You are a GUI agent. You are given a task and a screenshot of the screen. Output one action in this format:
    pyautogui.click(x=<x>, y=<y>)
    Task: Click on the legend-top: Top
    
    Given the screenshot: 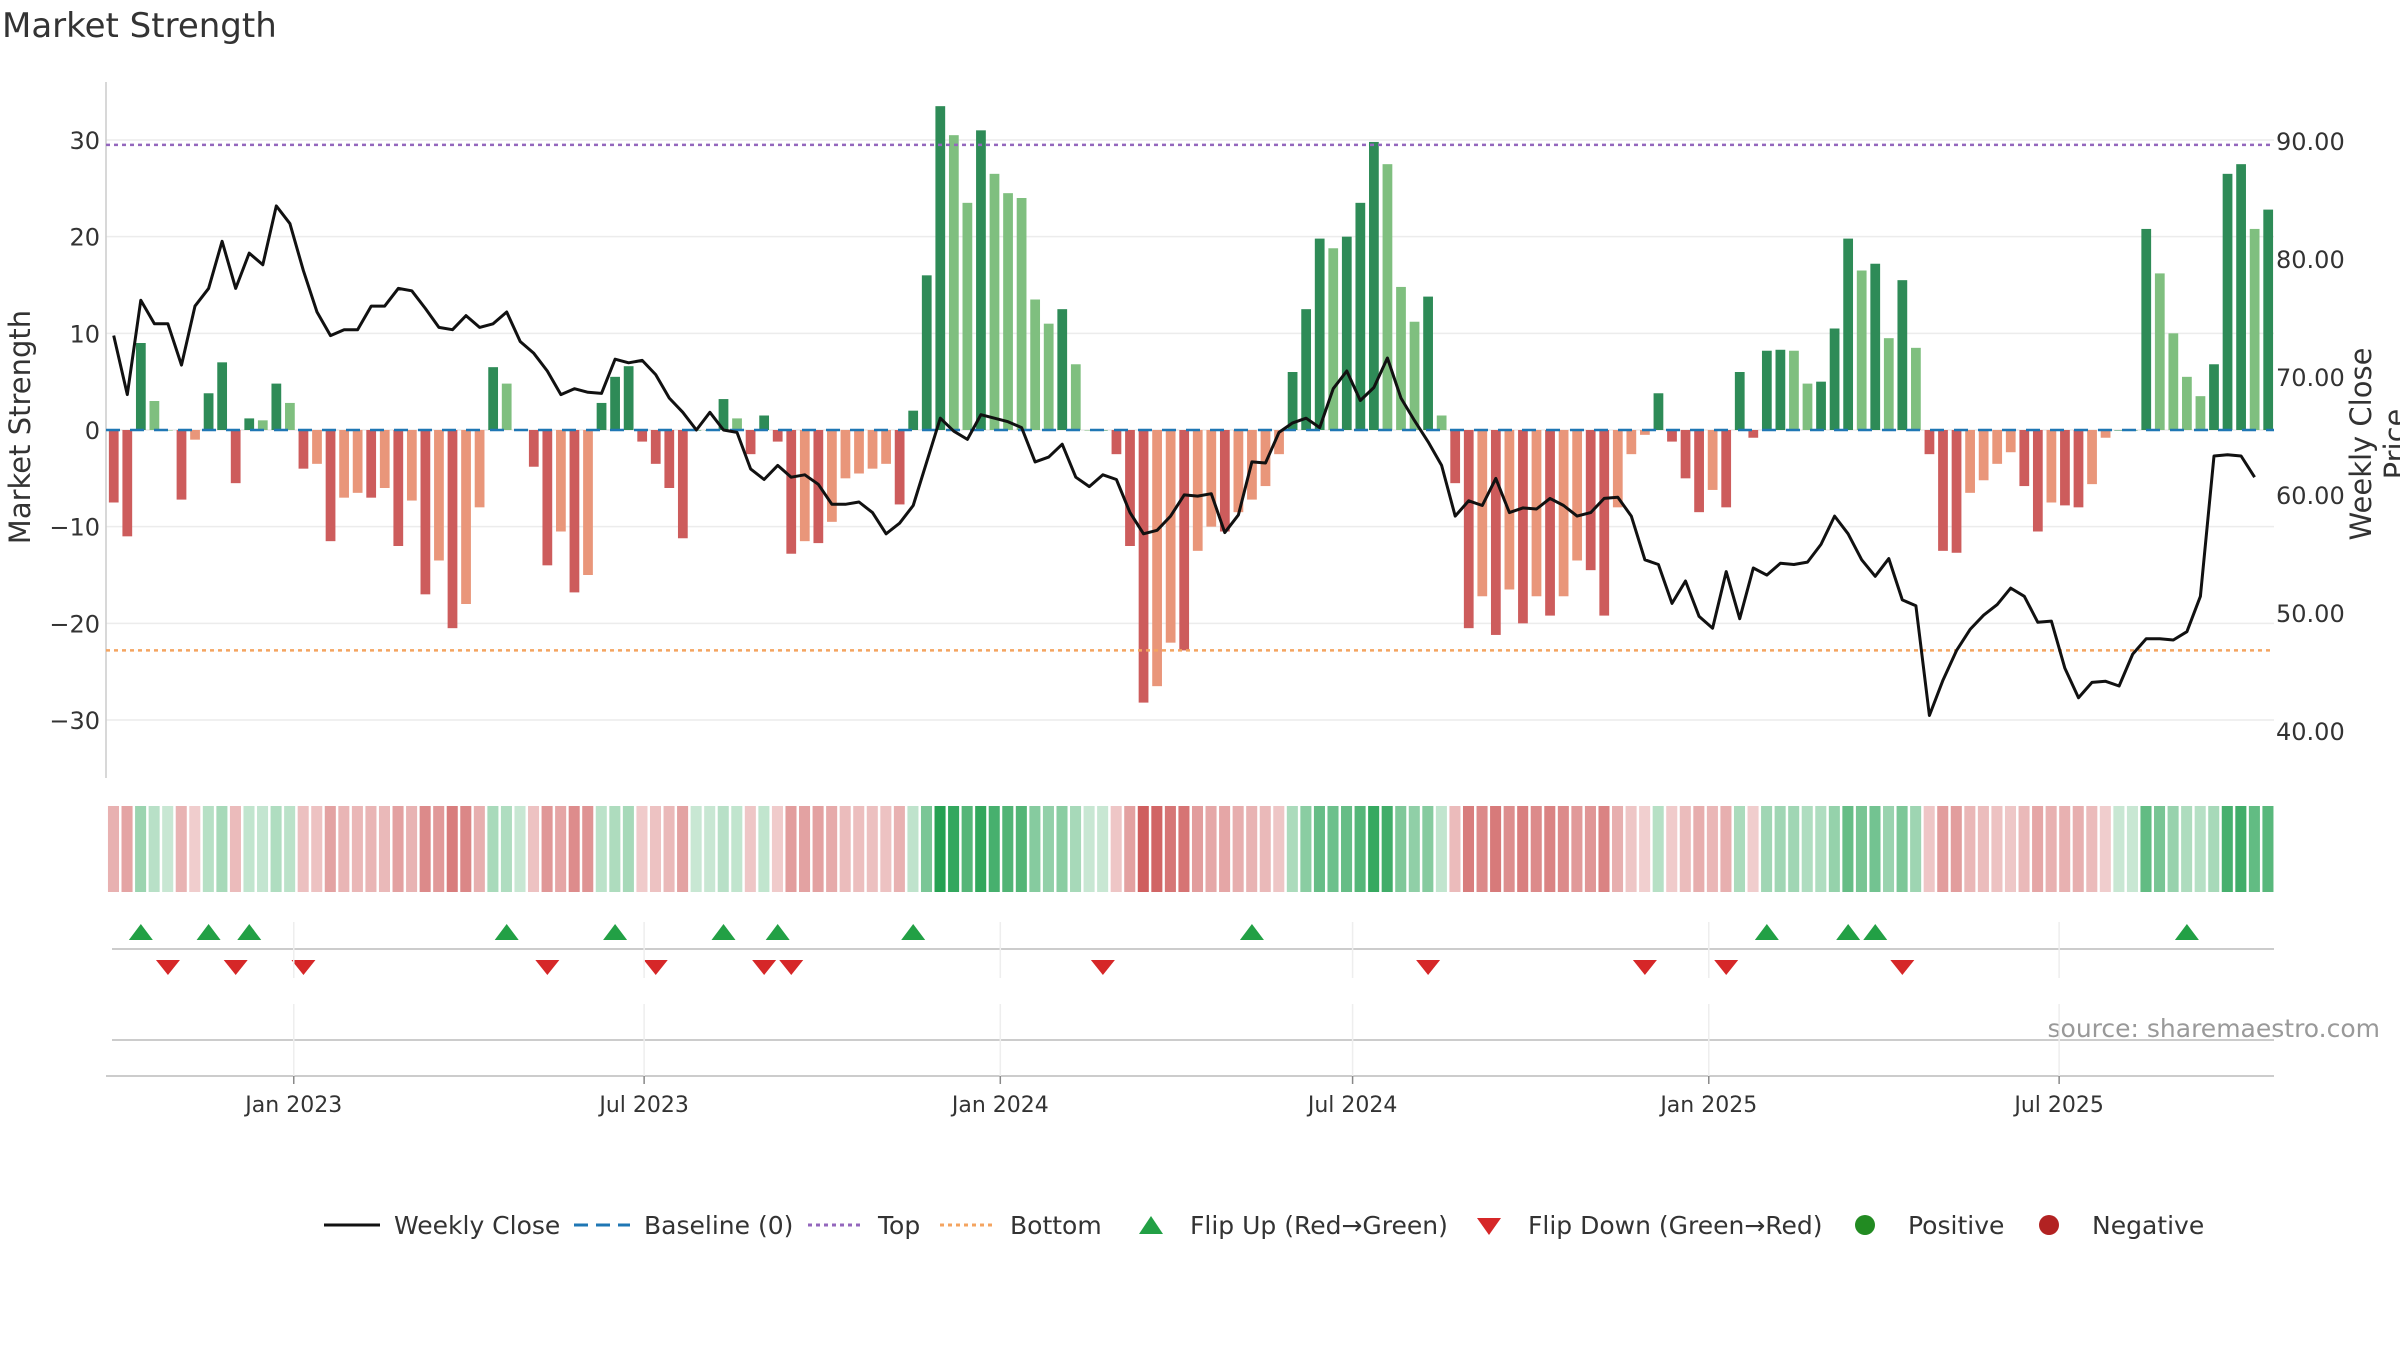 What is the action you would take?
    pyautogui.click(x=863, y=1225)
    